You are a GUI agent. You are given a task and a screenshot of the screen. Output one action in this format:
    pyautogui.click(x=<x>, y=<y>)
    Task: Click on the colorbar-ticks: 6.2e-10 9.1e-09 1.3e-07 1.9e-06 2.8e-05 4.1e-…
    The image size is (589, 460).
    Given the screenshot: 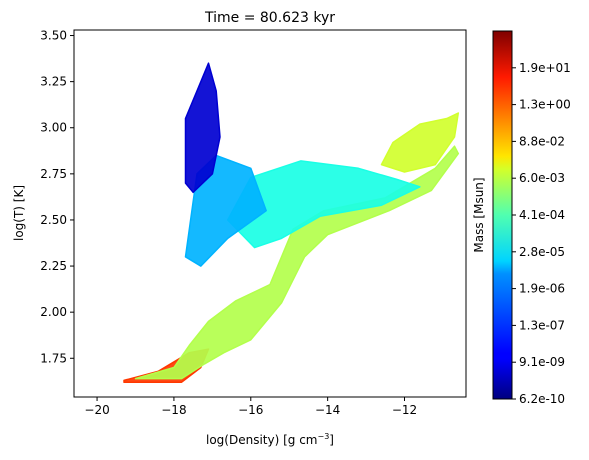 What is the action you would take?
    pyautogui.click(x=541, y=233)
    